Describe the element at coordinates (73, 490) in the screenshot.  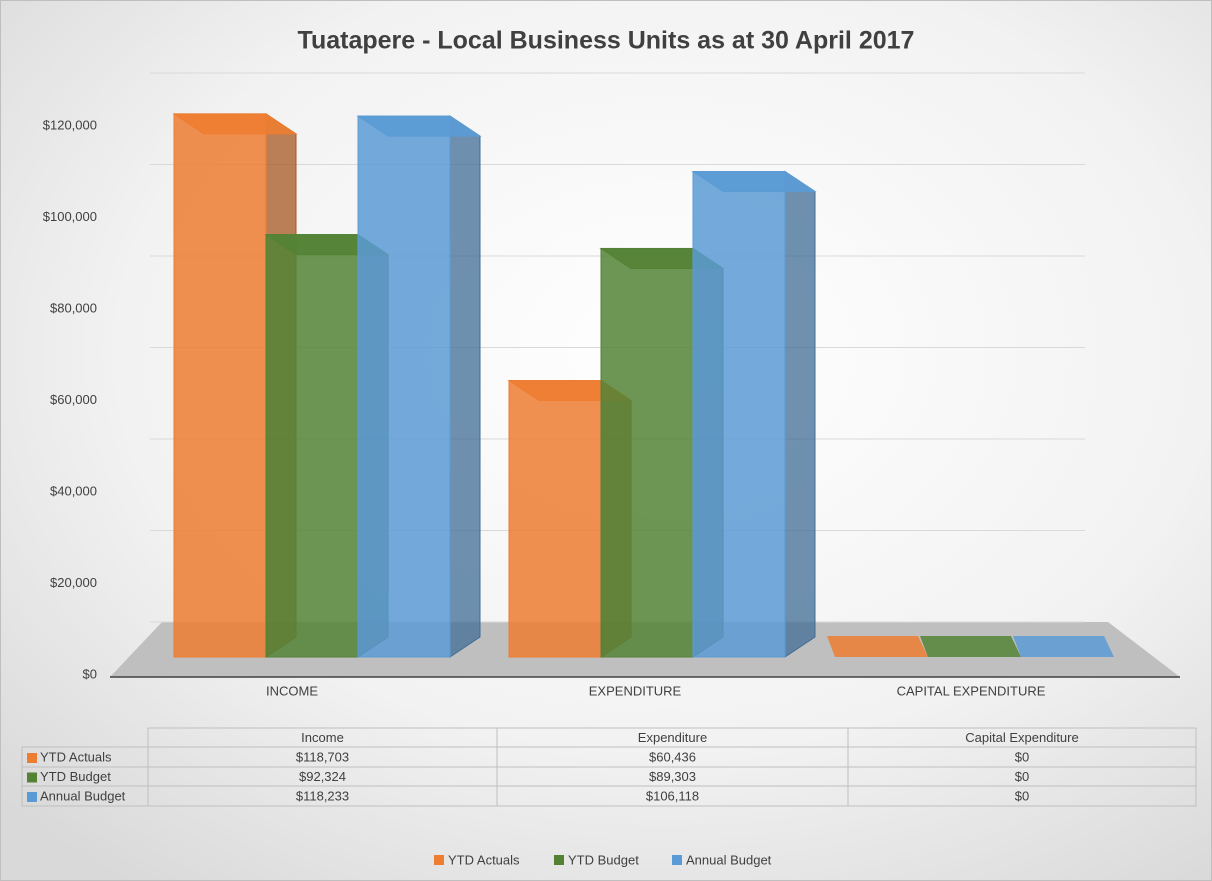
I see `y-tick-label: $40,000` at that location.